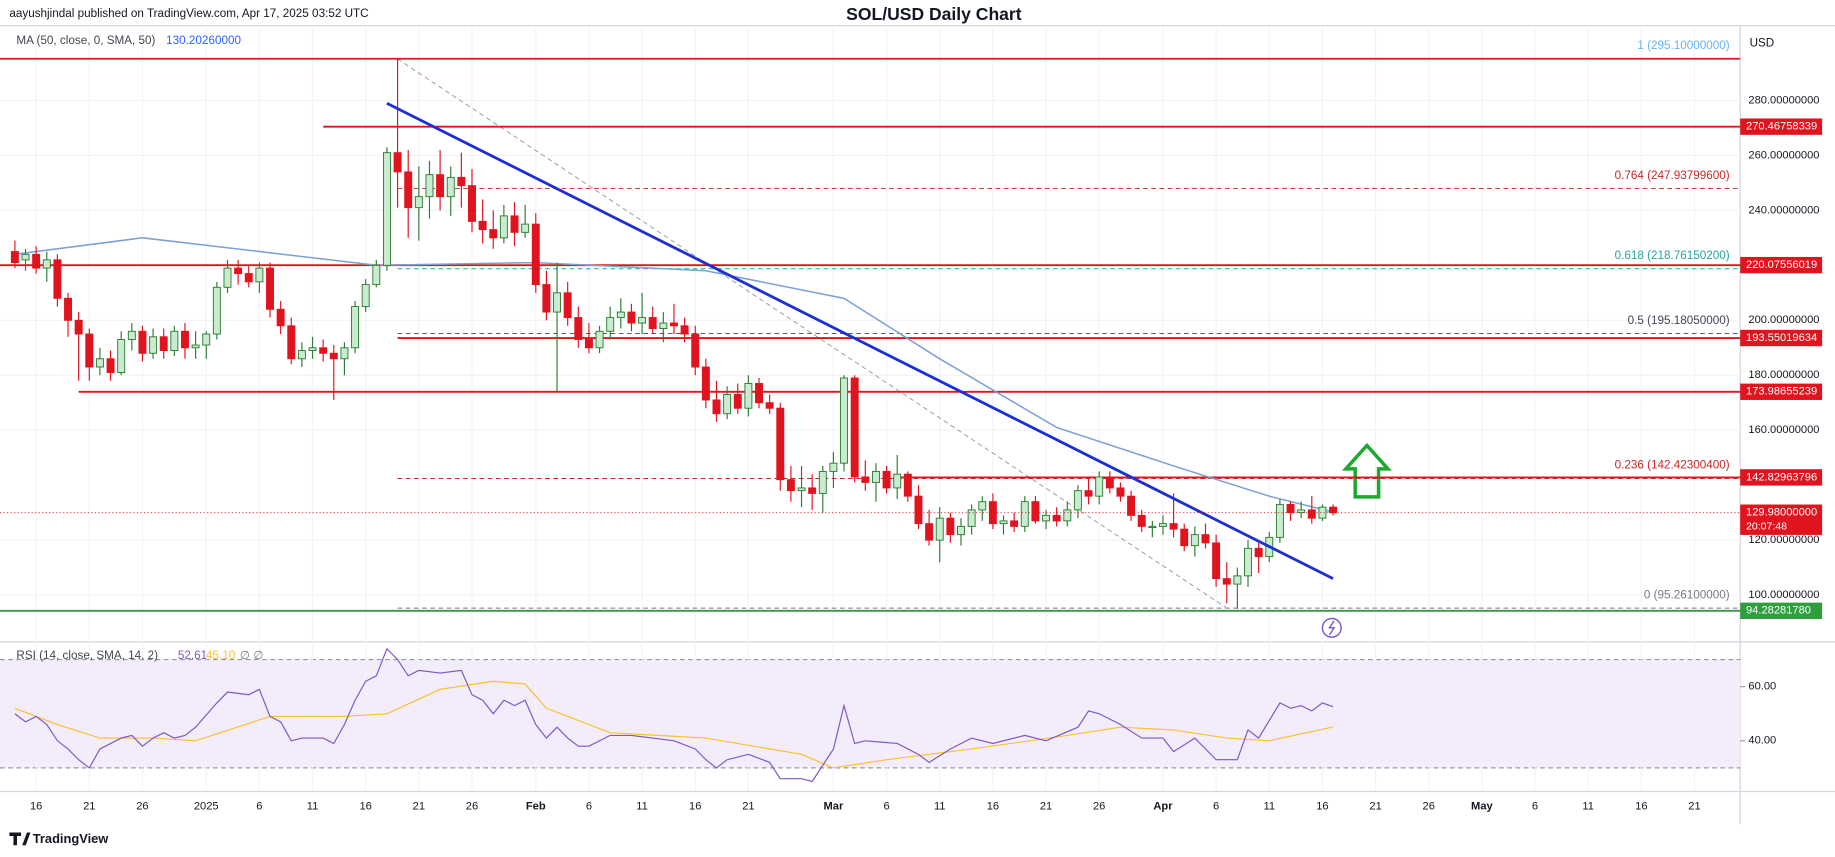 Image resolution: width=1835 pixels, height=857 pixels. I want to click on ma-value: 130.20260000, so click(203, 40).